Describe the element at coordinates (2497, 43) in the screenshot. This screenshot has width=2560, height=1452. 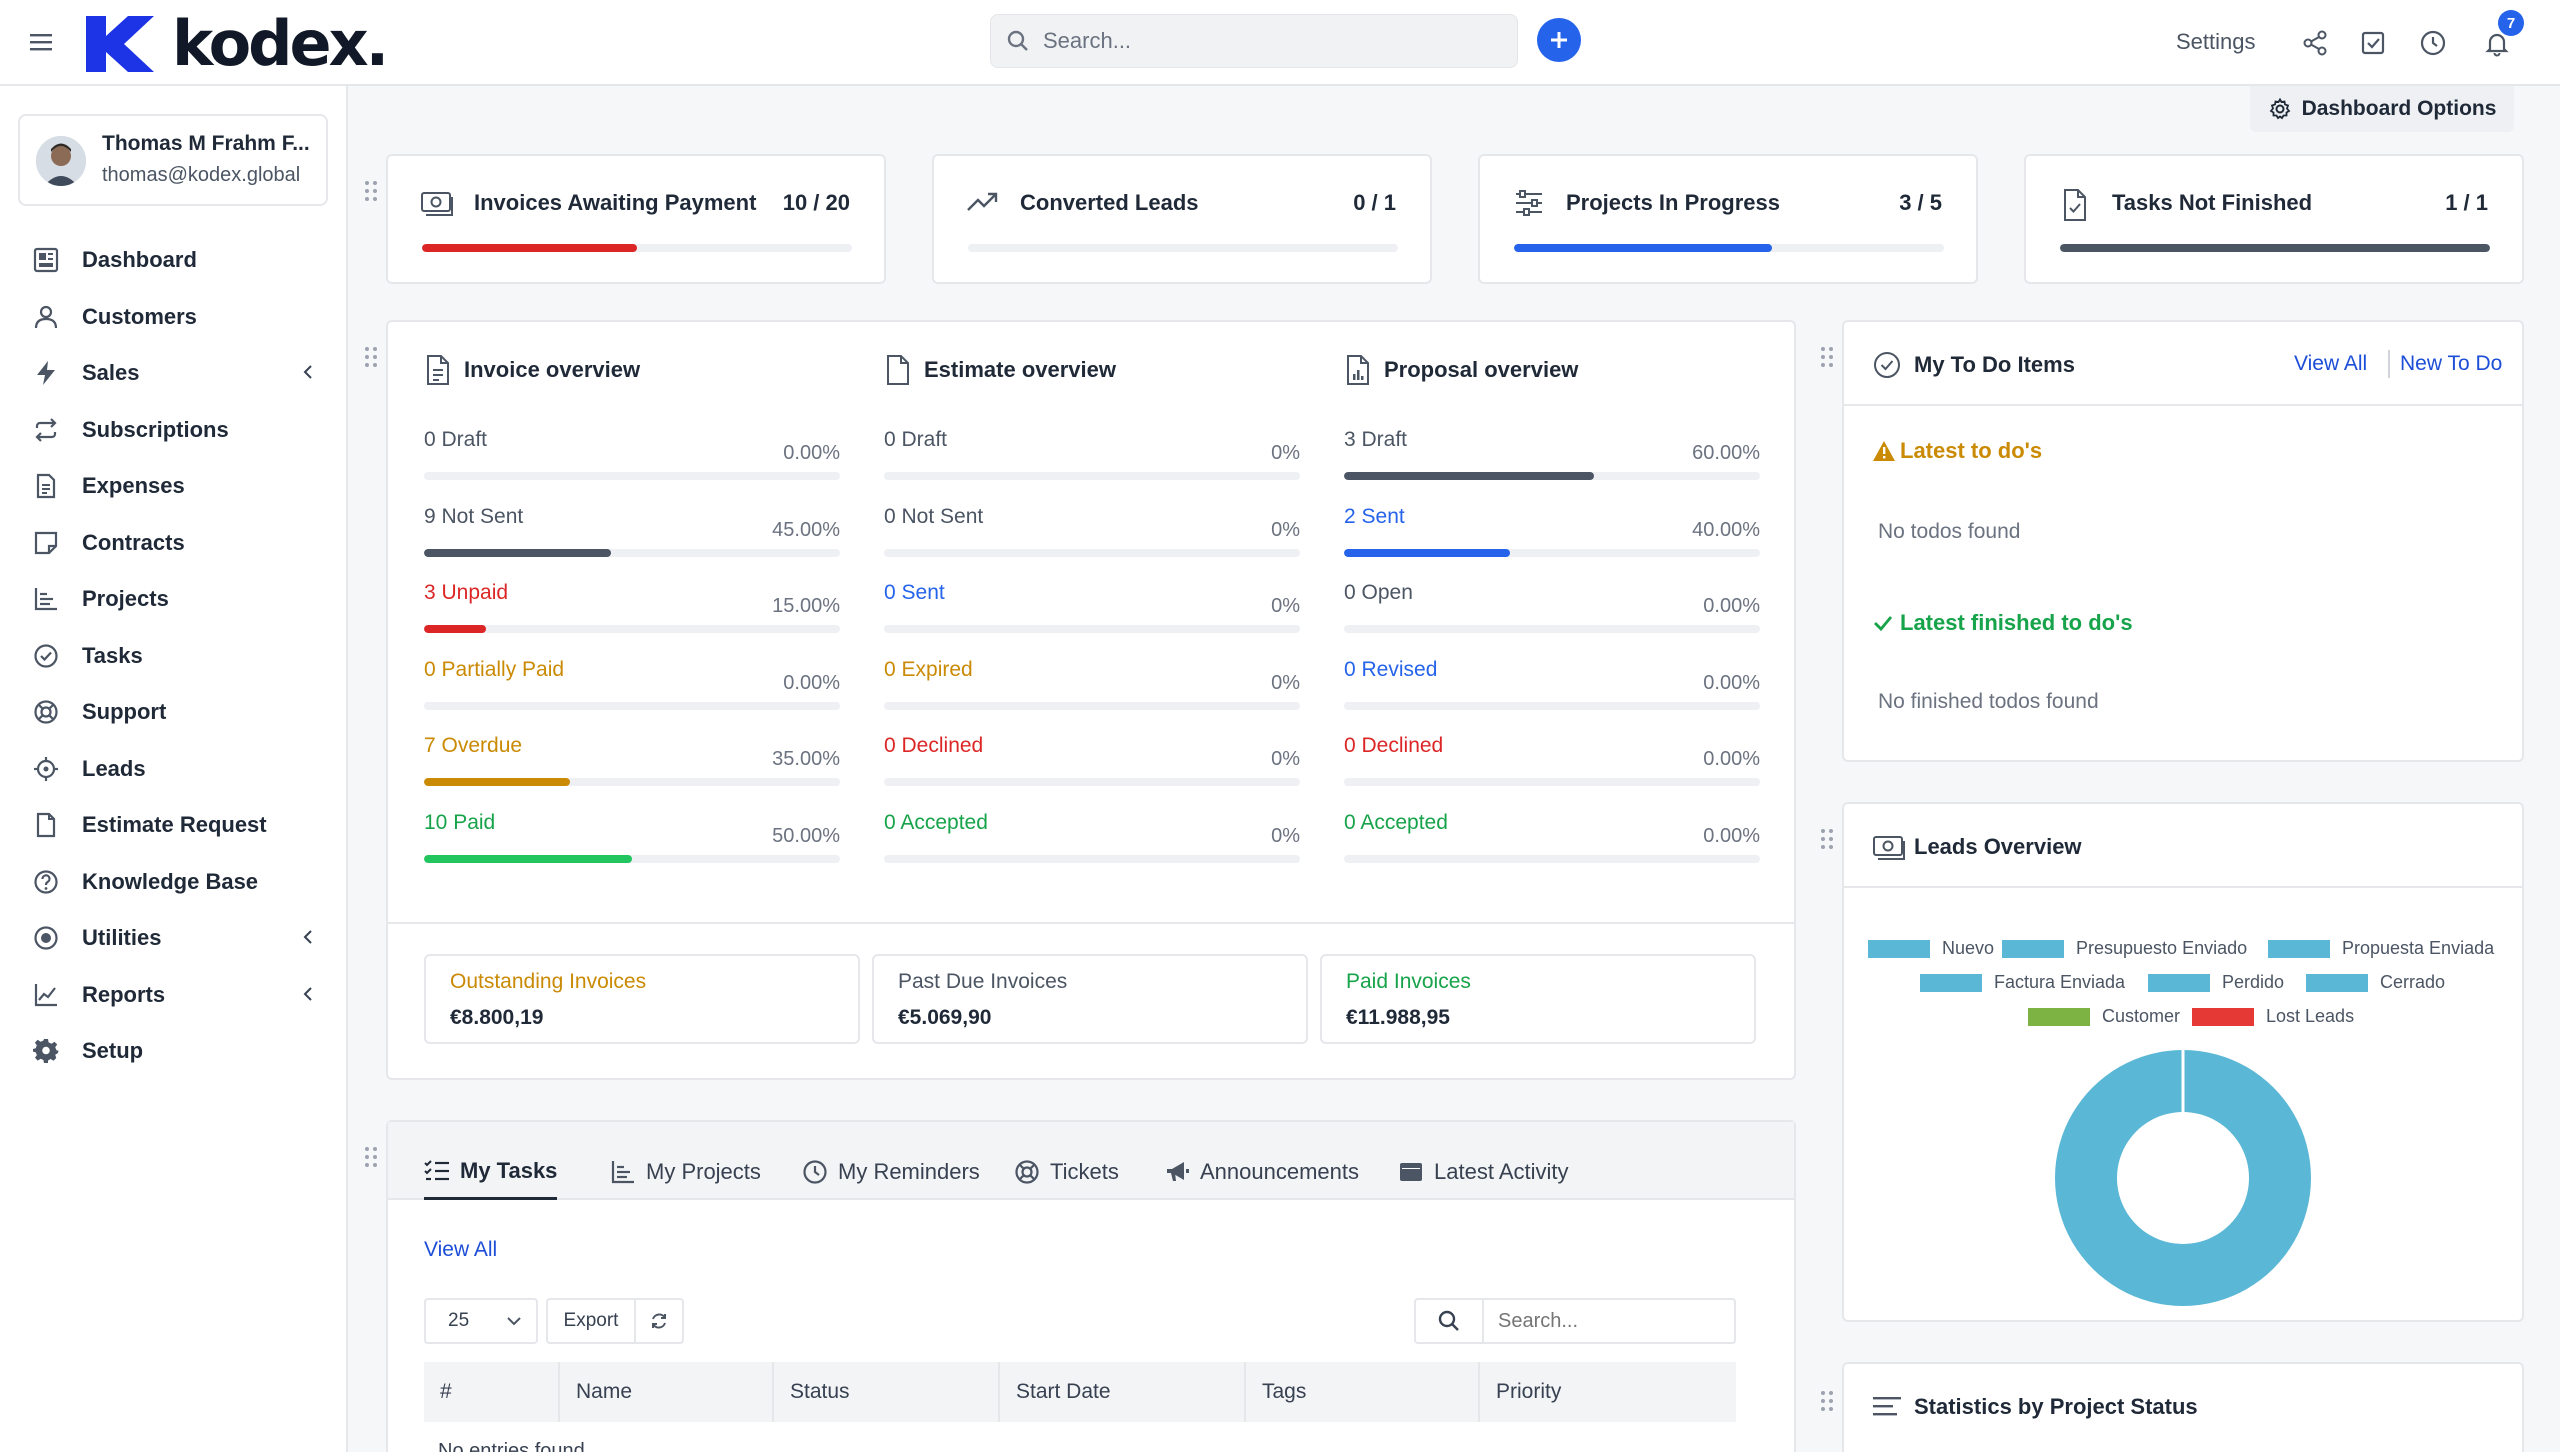
I see `bell-icon` at that location.